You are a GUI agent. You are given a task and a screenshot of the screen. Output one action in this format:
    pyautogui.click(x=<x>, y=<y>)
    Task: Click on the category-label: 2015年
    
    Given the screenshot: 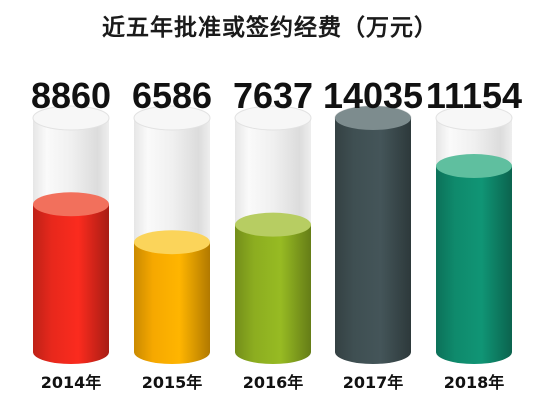 What is the action you would take?
    pyautogui.click(x=172, y=382)
    